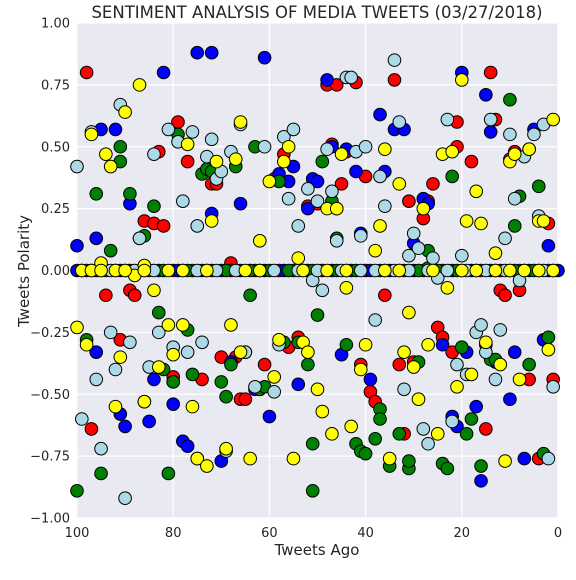  What do you see at coordinates (50, 333) in the screenshot?
I see `y-tick-label: −0.25` at bounding box center [50, 333].